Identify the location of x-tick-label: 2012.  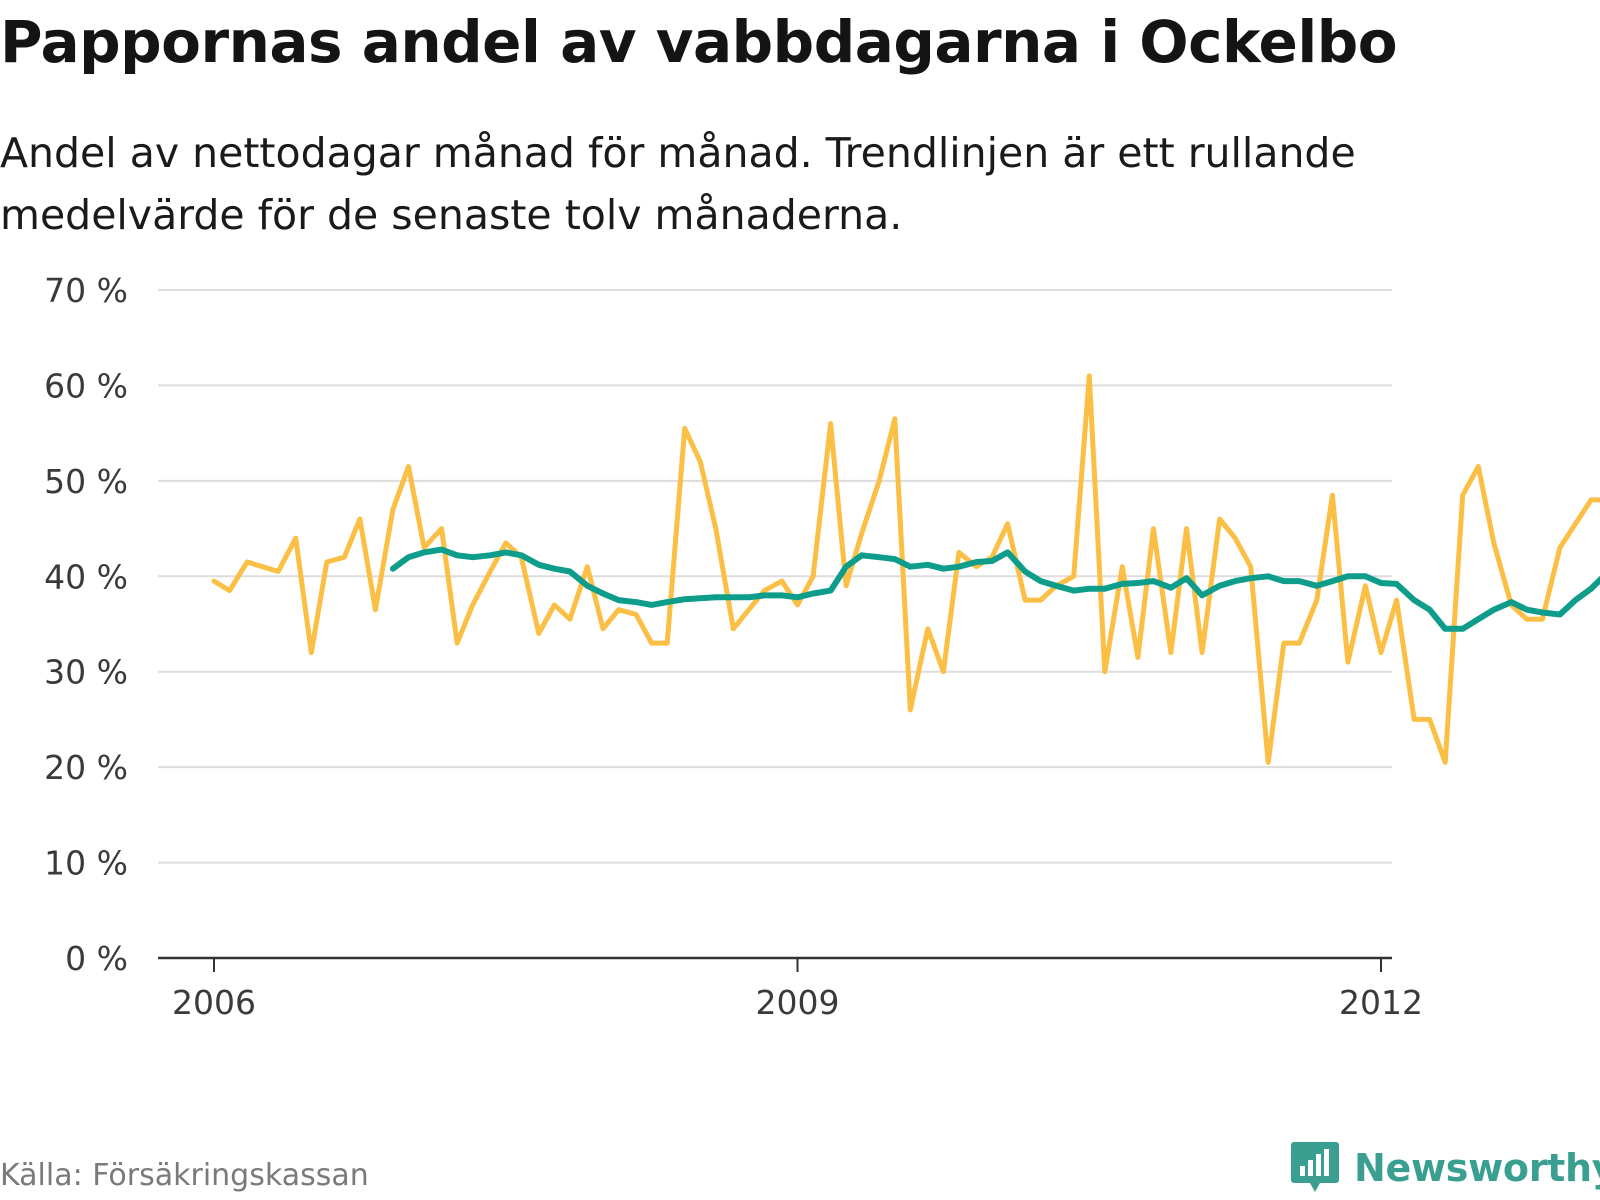
(1381, 1002).